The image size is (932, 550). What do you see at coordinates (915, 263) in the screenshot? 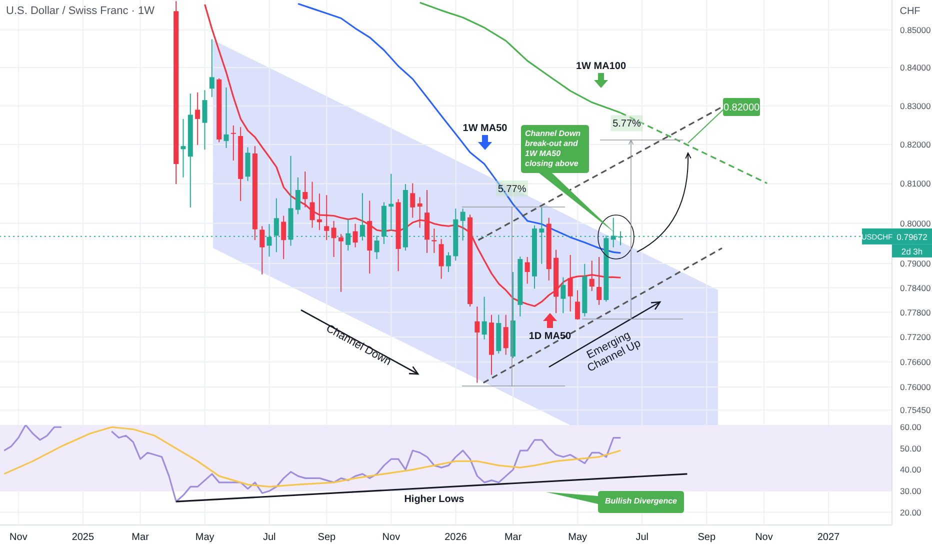
I see `y-tick-label: 0.79000` at bounding box center [915, 263].